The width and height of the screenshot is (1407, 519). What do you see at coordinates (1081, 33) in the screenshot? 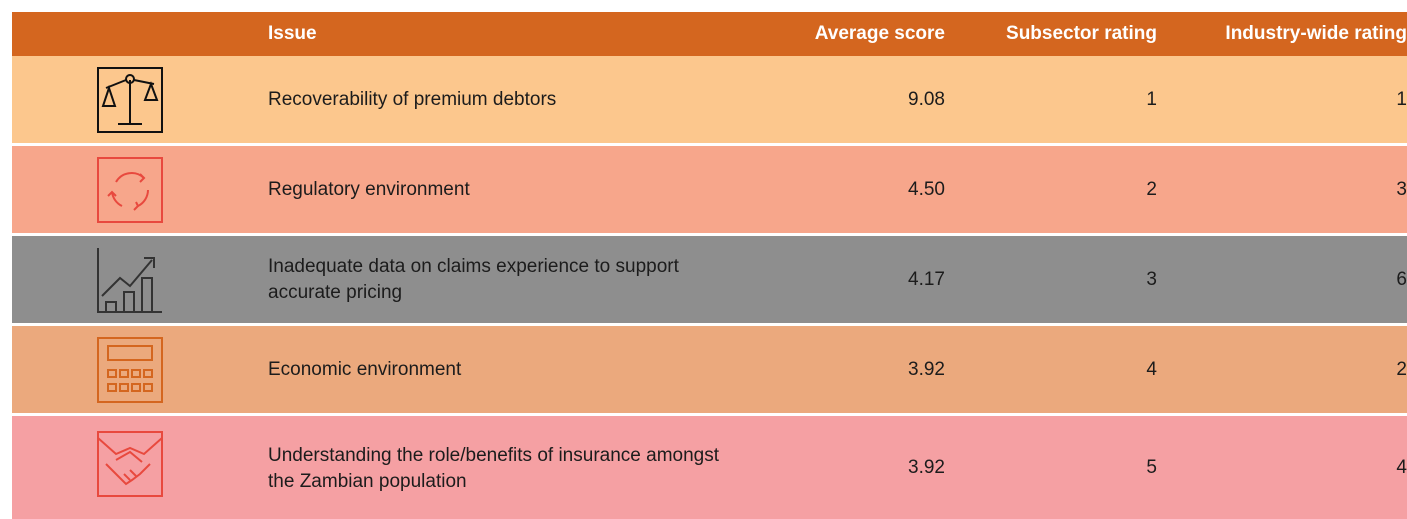
I see `header-cell: Subsector rating` at bounding box center [1081, 33].